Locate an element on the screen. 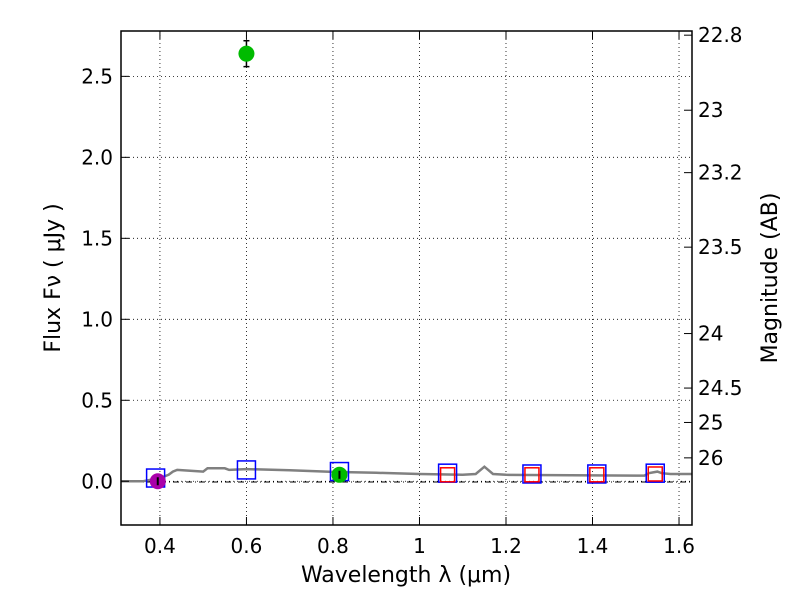 This screenshot has width=800, height=604. x-tick-label: 1.4 is located at coordinates (593, 546).